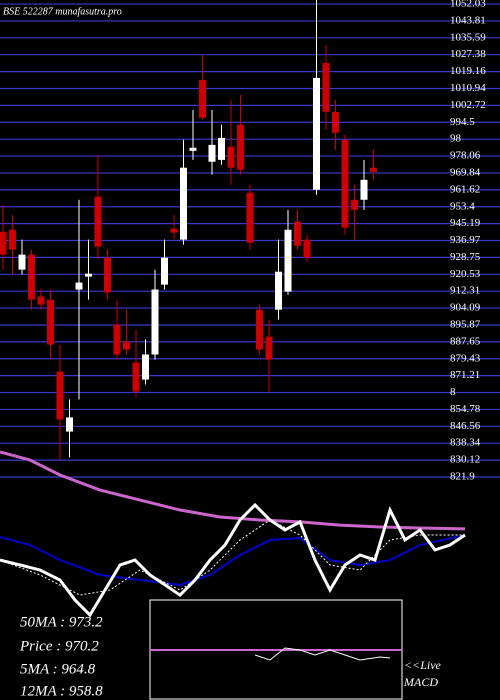 Image resolution: width=500 pixels, height=700 pixels. What do you see at coordinates (465, 274) in the screenshot?
I see `y-tick-label: 920.53` at bounding box center [465, 274].